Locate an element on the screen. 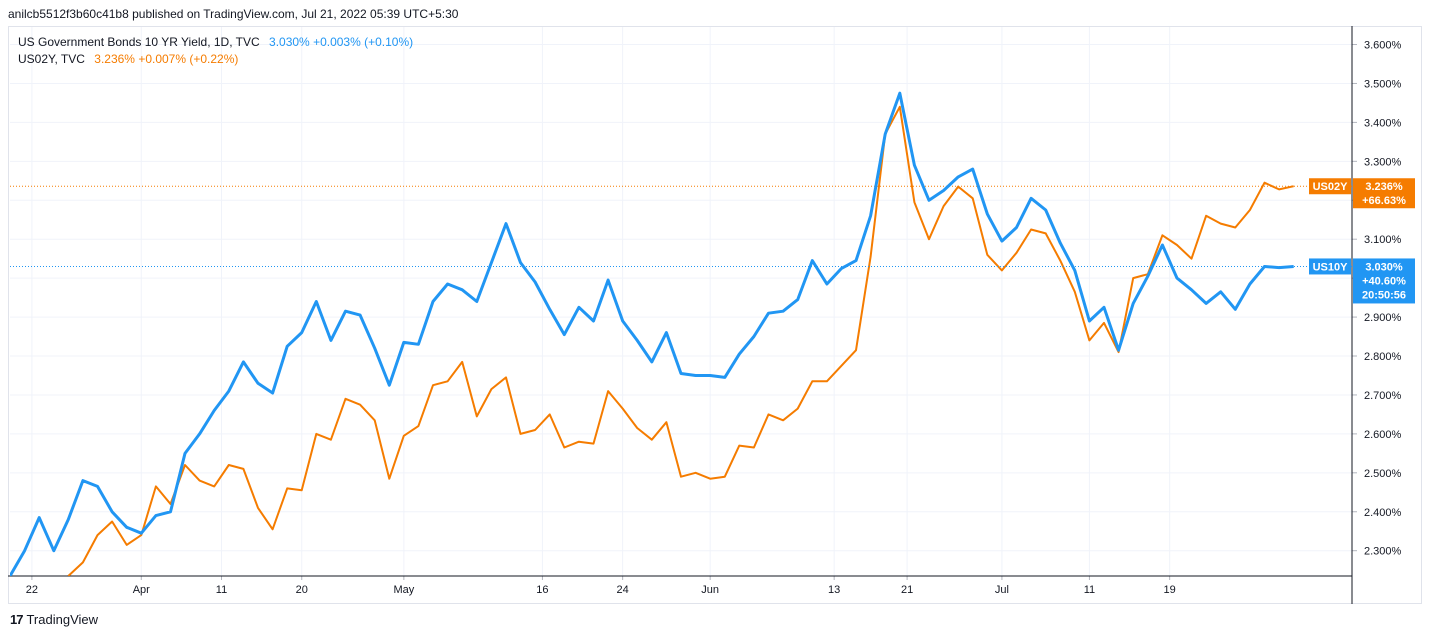 The image size is (1432, 638). legend-us10y-name: US Government Bonds 10 YR Yield, 1D, TVC is located at coordinates (139, 42).